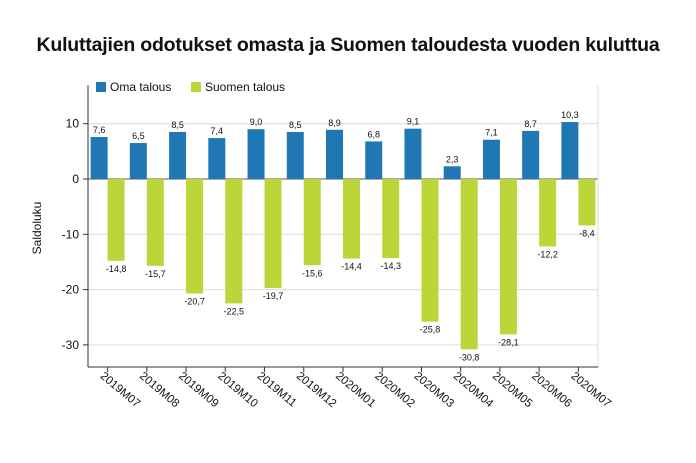 The image size is (696, 463). What do you see at coordinates (373, 134) in the screenshot?
I see `data-label-oma-talous: 6,8` at bounding box center [373, 134].